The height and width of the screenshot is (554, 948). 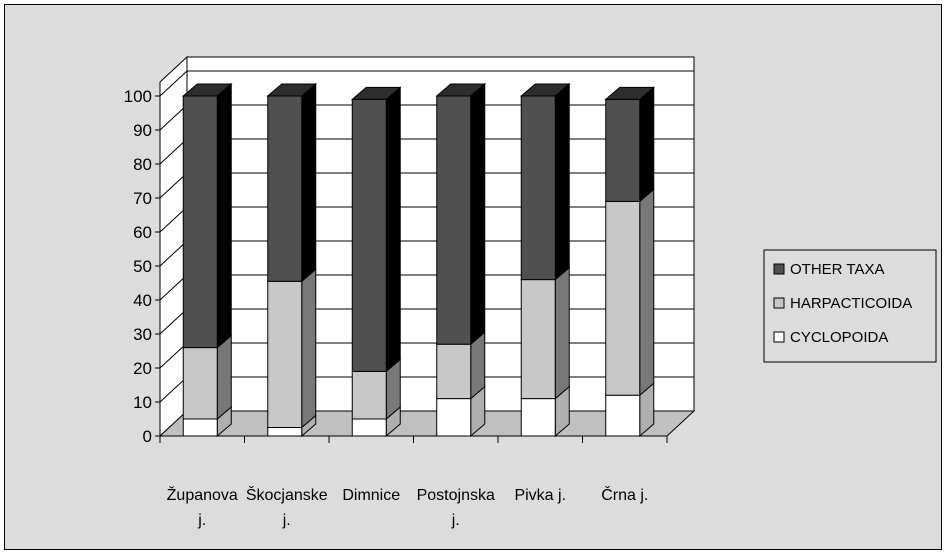 I want to click on y-tick-label: 90, so click(x=142, y=130).